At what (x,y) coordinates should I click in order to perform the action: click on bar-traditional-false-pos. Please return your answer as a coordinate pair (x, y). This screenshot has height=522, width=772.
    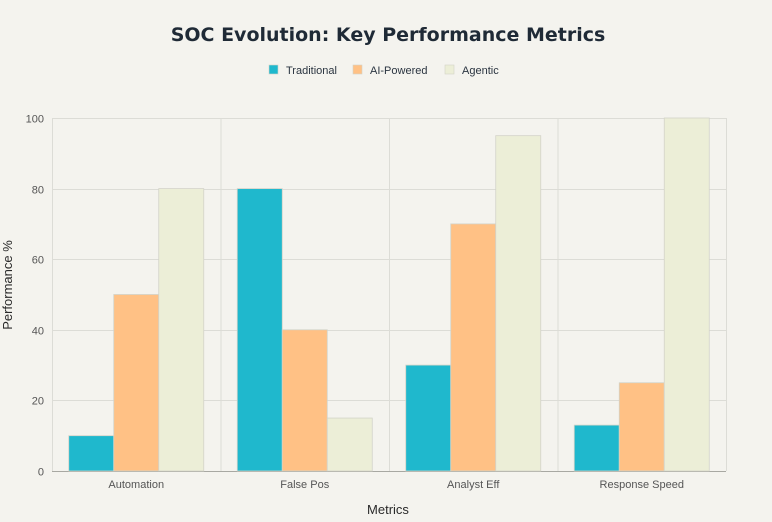
    Looking at the image, I should click on (259, 330).